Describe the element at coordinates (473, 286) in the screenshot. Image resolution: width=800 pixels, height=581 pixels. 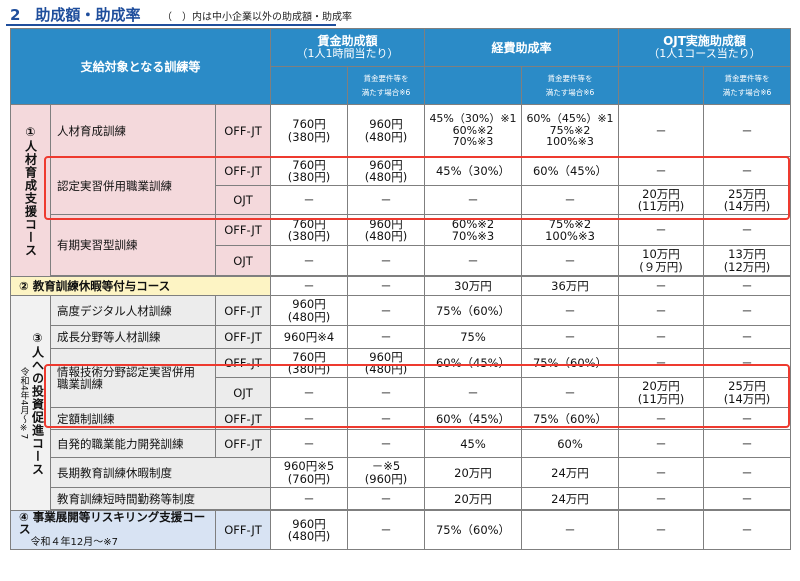
I see `expense-normal: 30万円` at that location.